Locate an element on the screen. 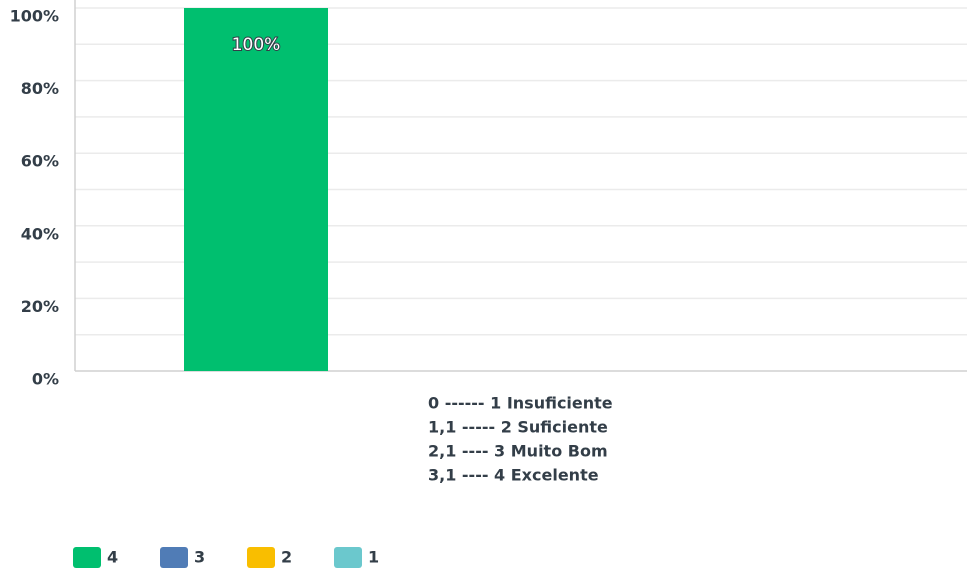 The image size is (967, 579). y-tick-label: 0% is located at coordinates (45, 379).